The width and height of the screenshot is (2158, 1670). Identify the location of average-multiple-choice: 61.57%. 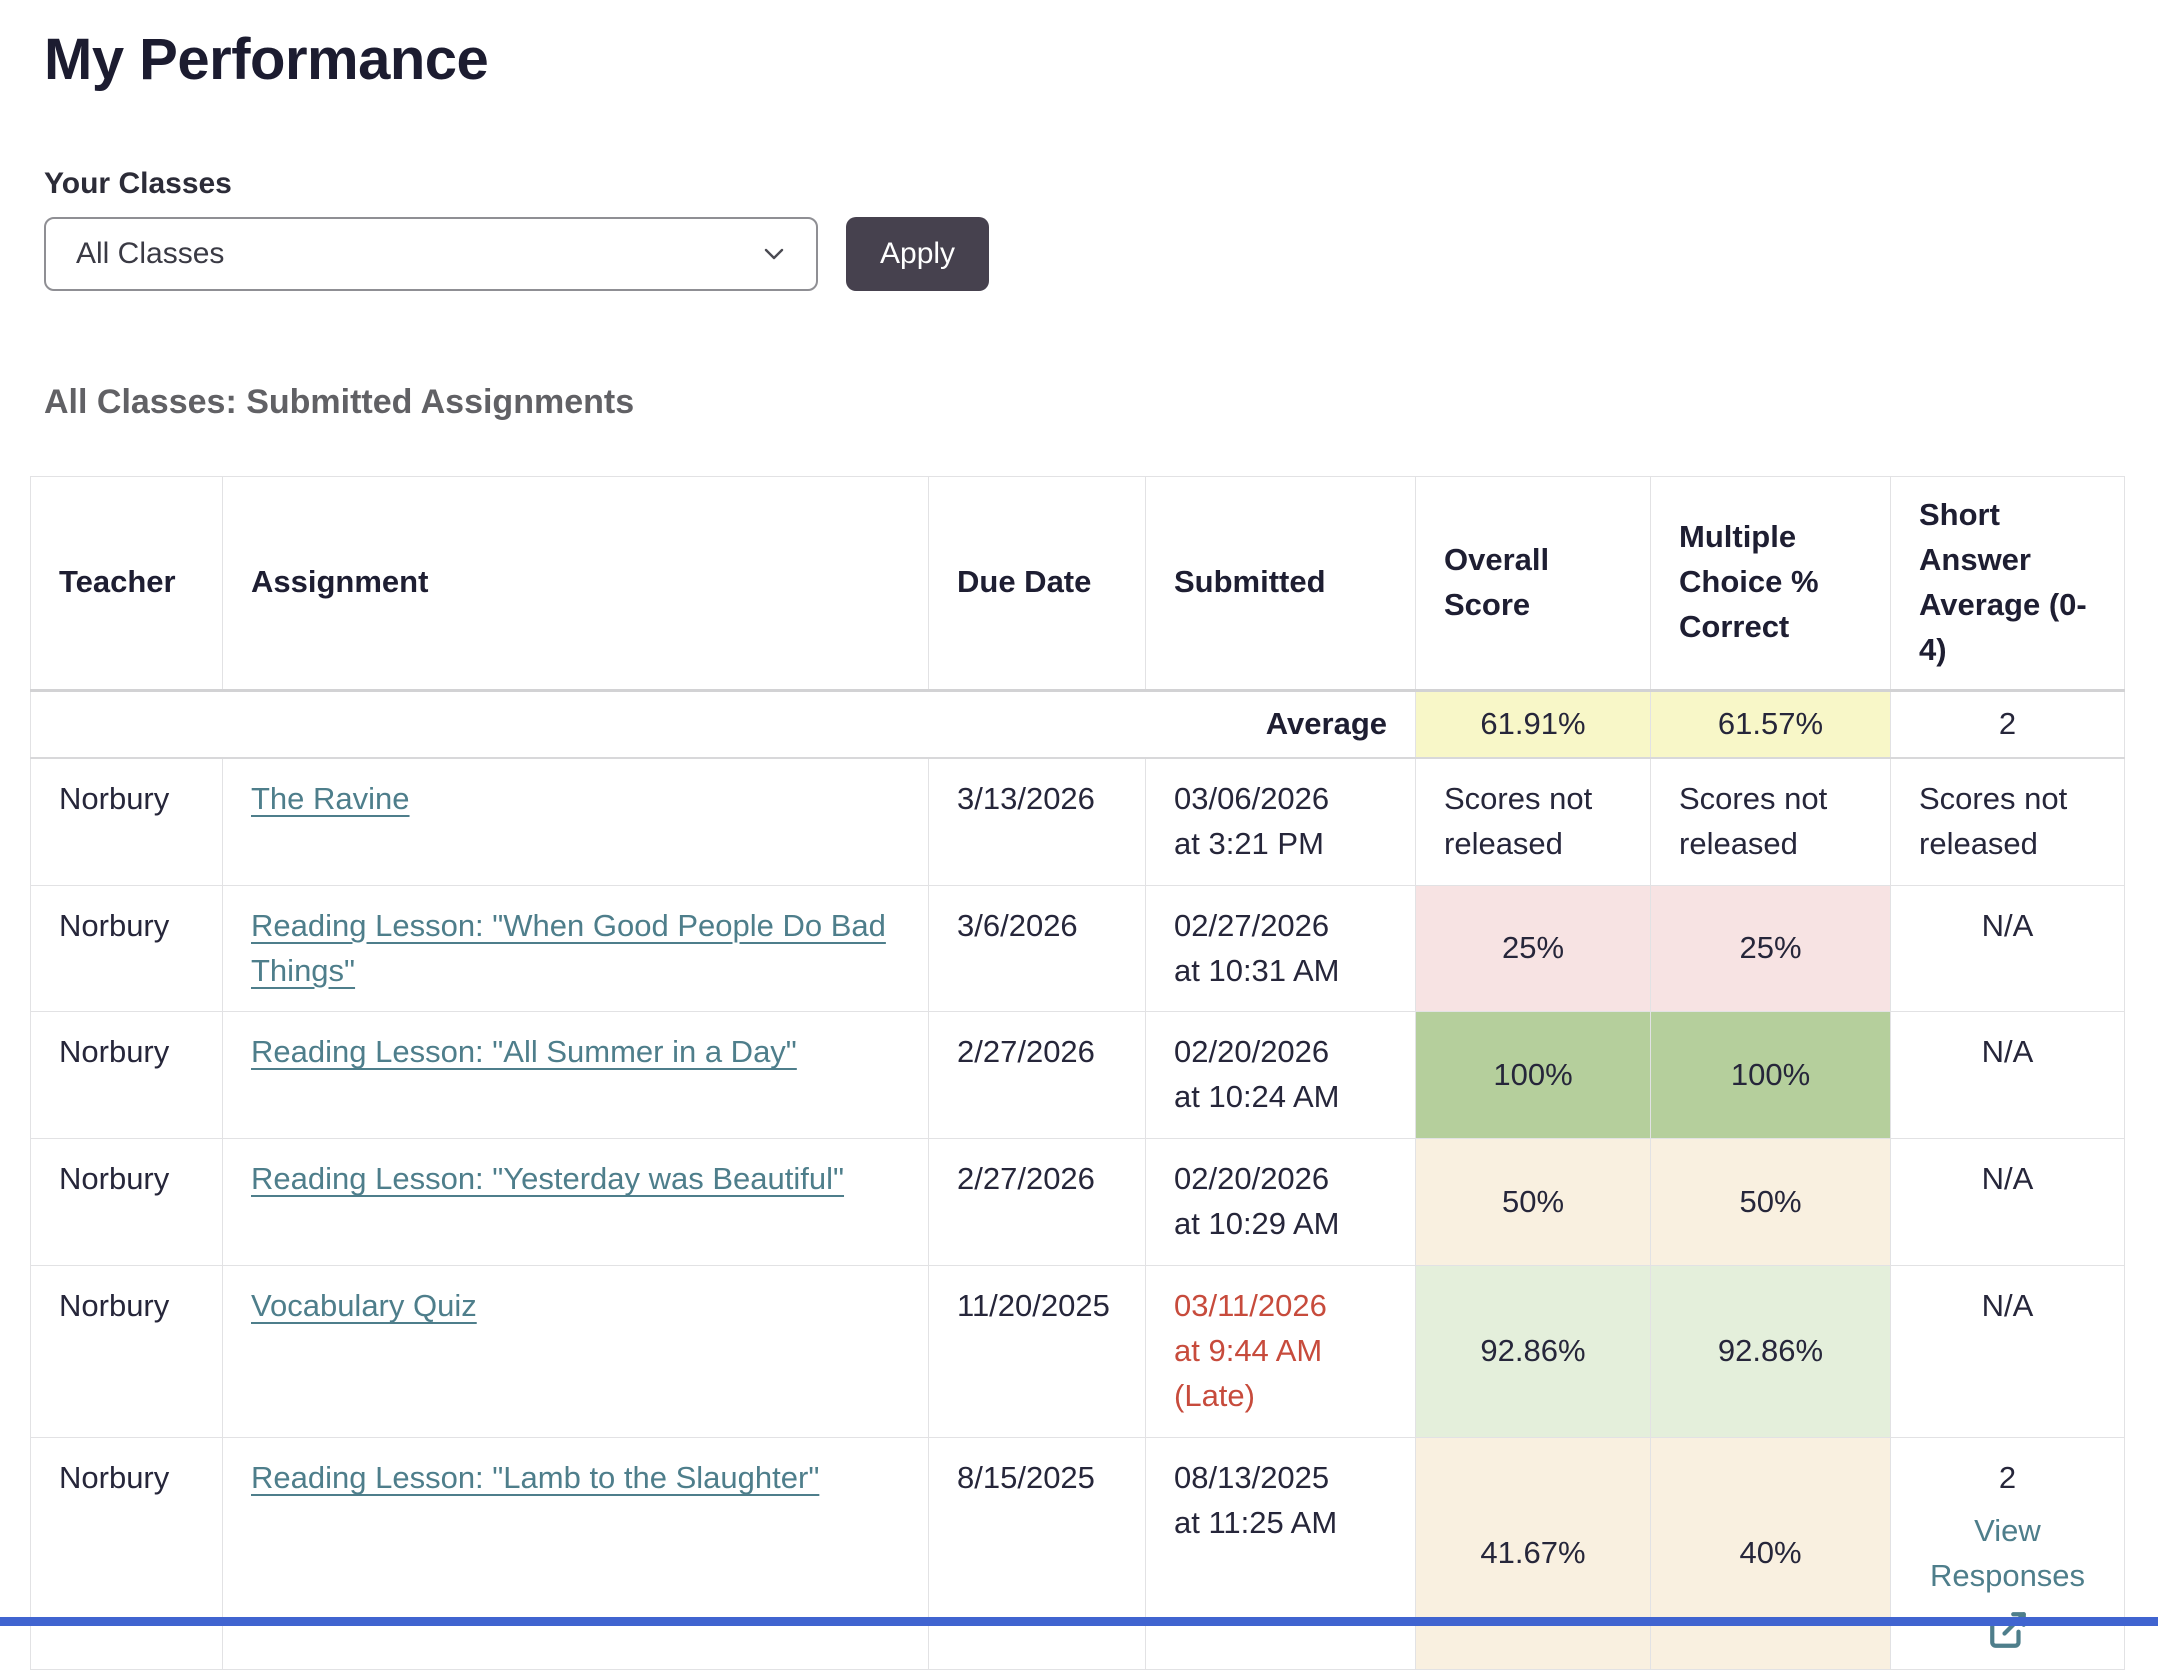
(1770, 724).